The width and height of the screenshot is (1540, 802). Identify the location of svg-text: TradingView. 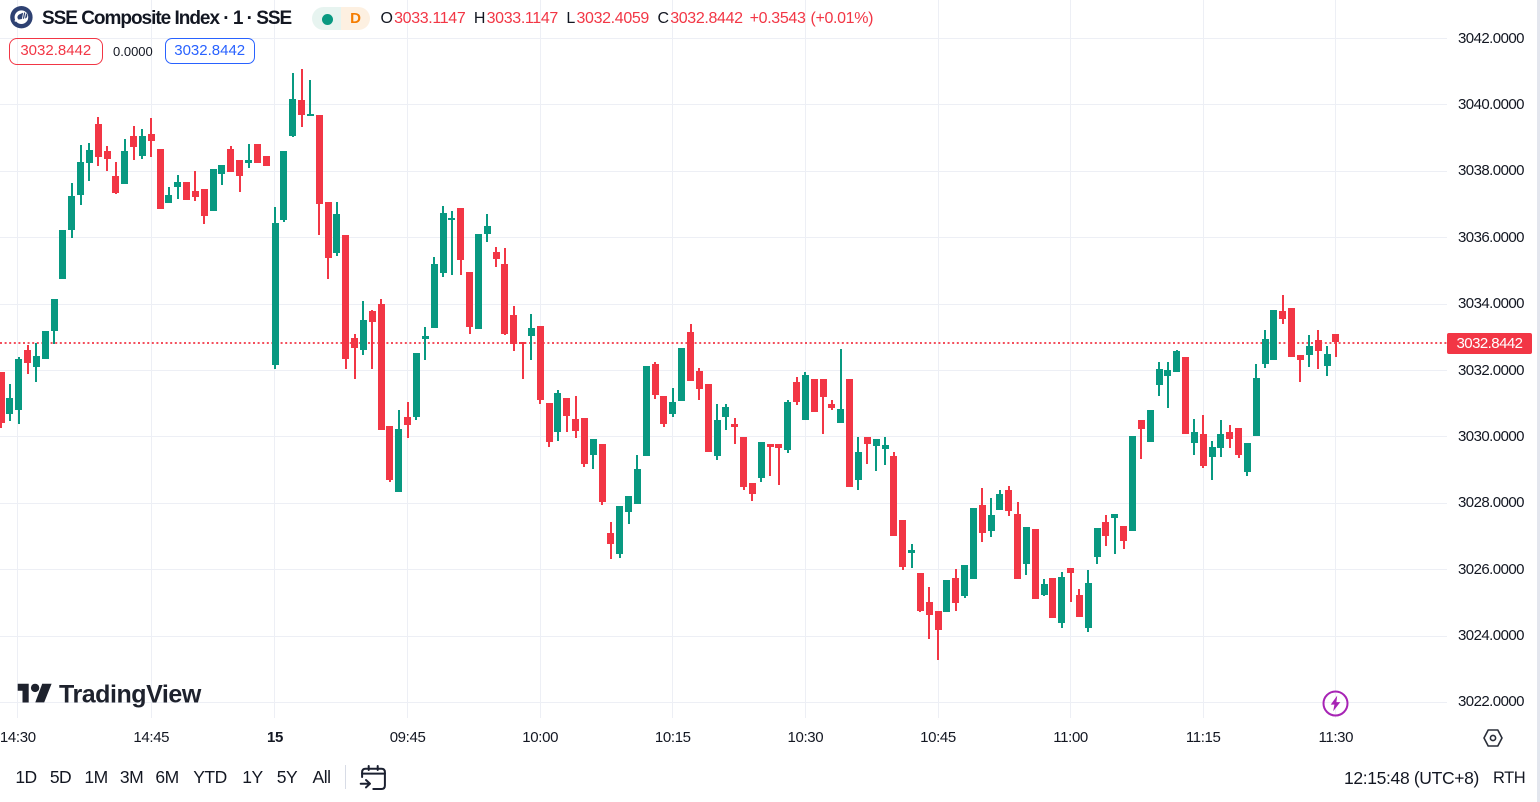
(130, 694).